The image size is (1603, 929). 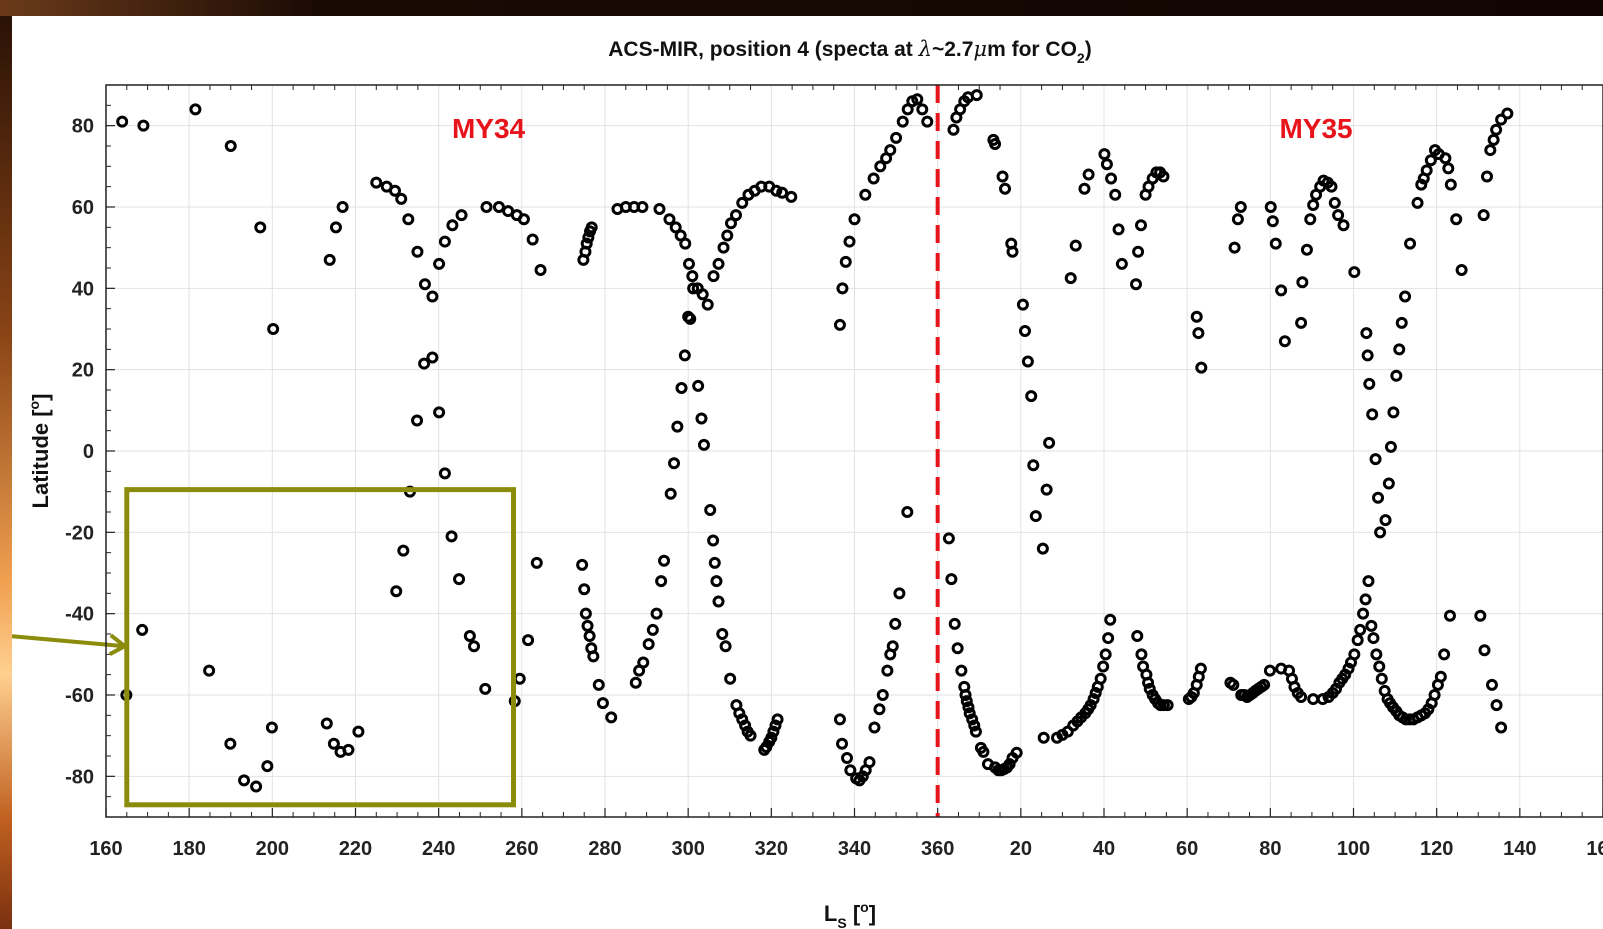 I want to click on left-decoration-strip, so click(x=6, y=472).